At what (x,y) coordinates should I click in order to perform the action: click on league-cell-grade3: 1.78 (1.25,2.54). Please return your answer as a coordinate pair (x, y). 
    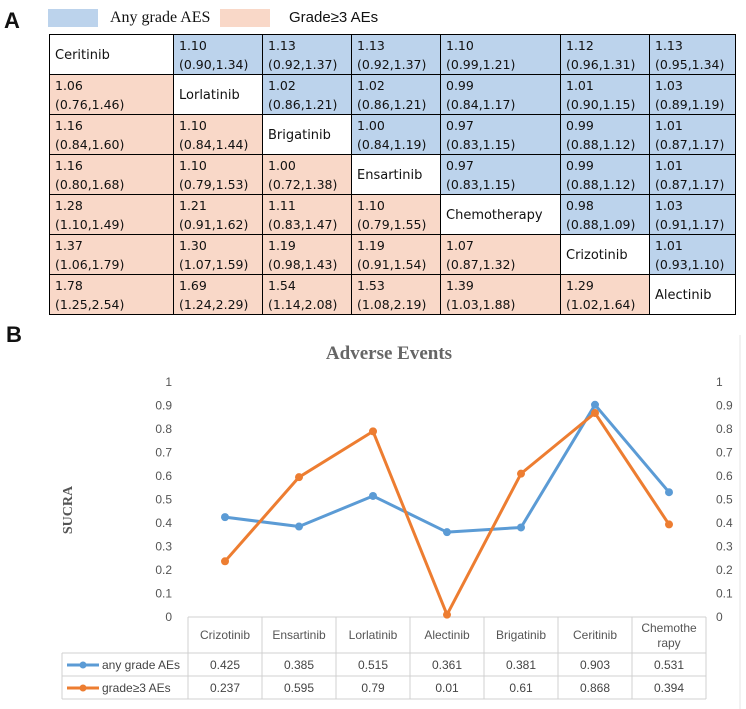
    Looking at the image, I should click on (111, 294).